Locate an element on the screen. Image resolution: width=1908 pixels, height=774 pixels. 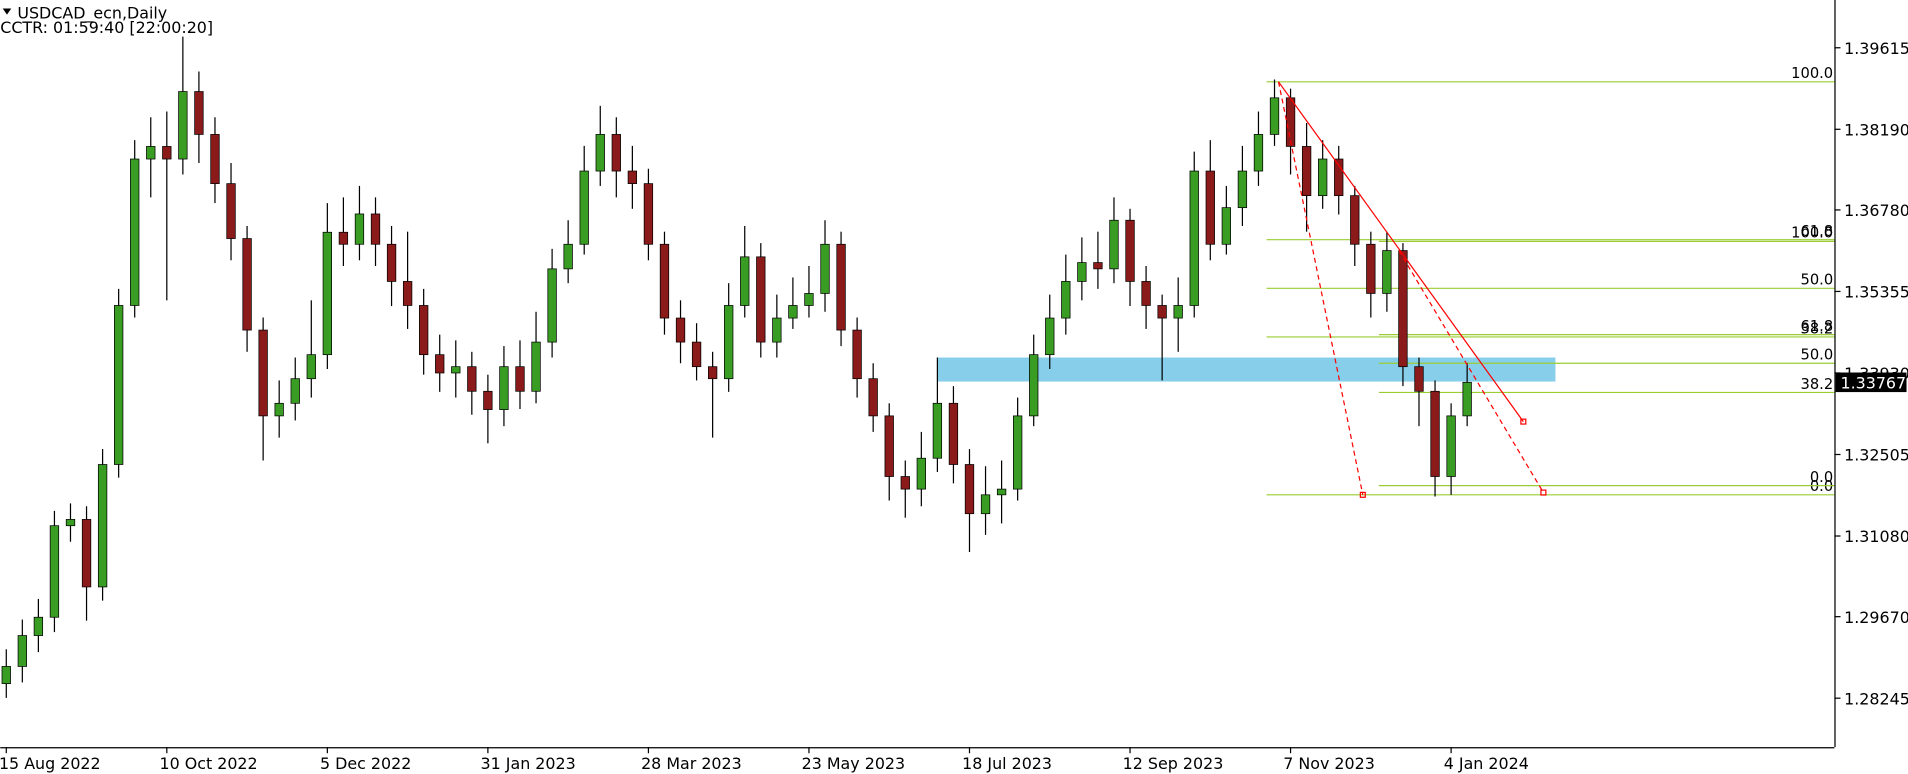
price-zone is located at coordinates (1246, 369).